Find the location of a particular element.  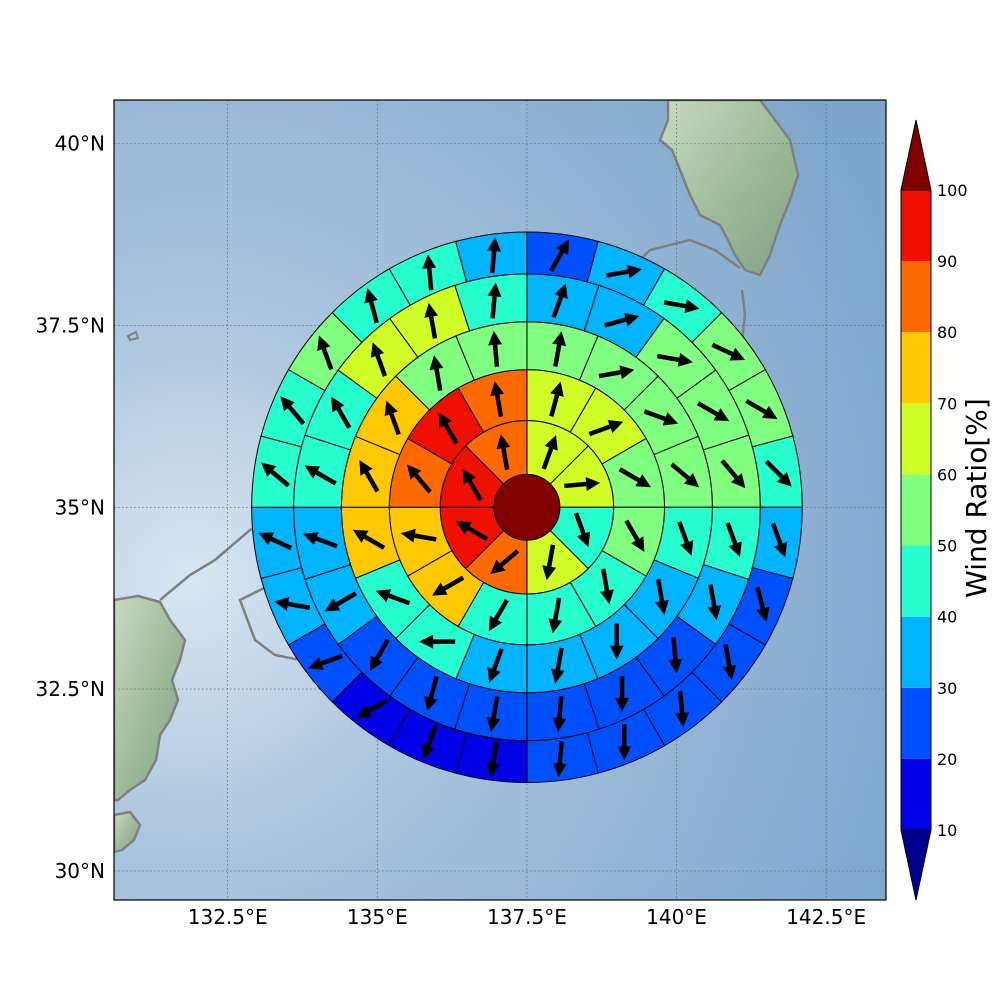

lon-tick-label: 137.5°E is located at coordinates (527, 917).